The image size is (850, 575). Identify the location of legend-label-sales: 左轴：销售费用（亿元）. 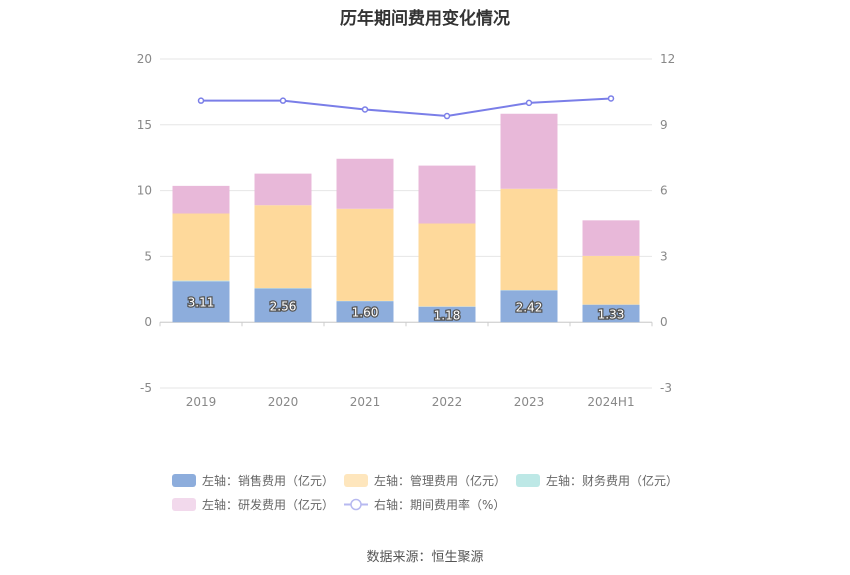
(268, 481).